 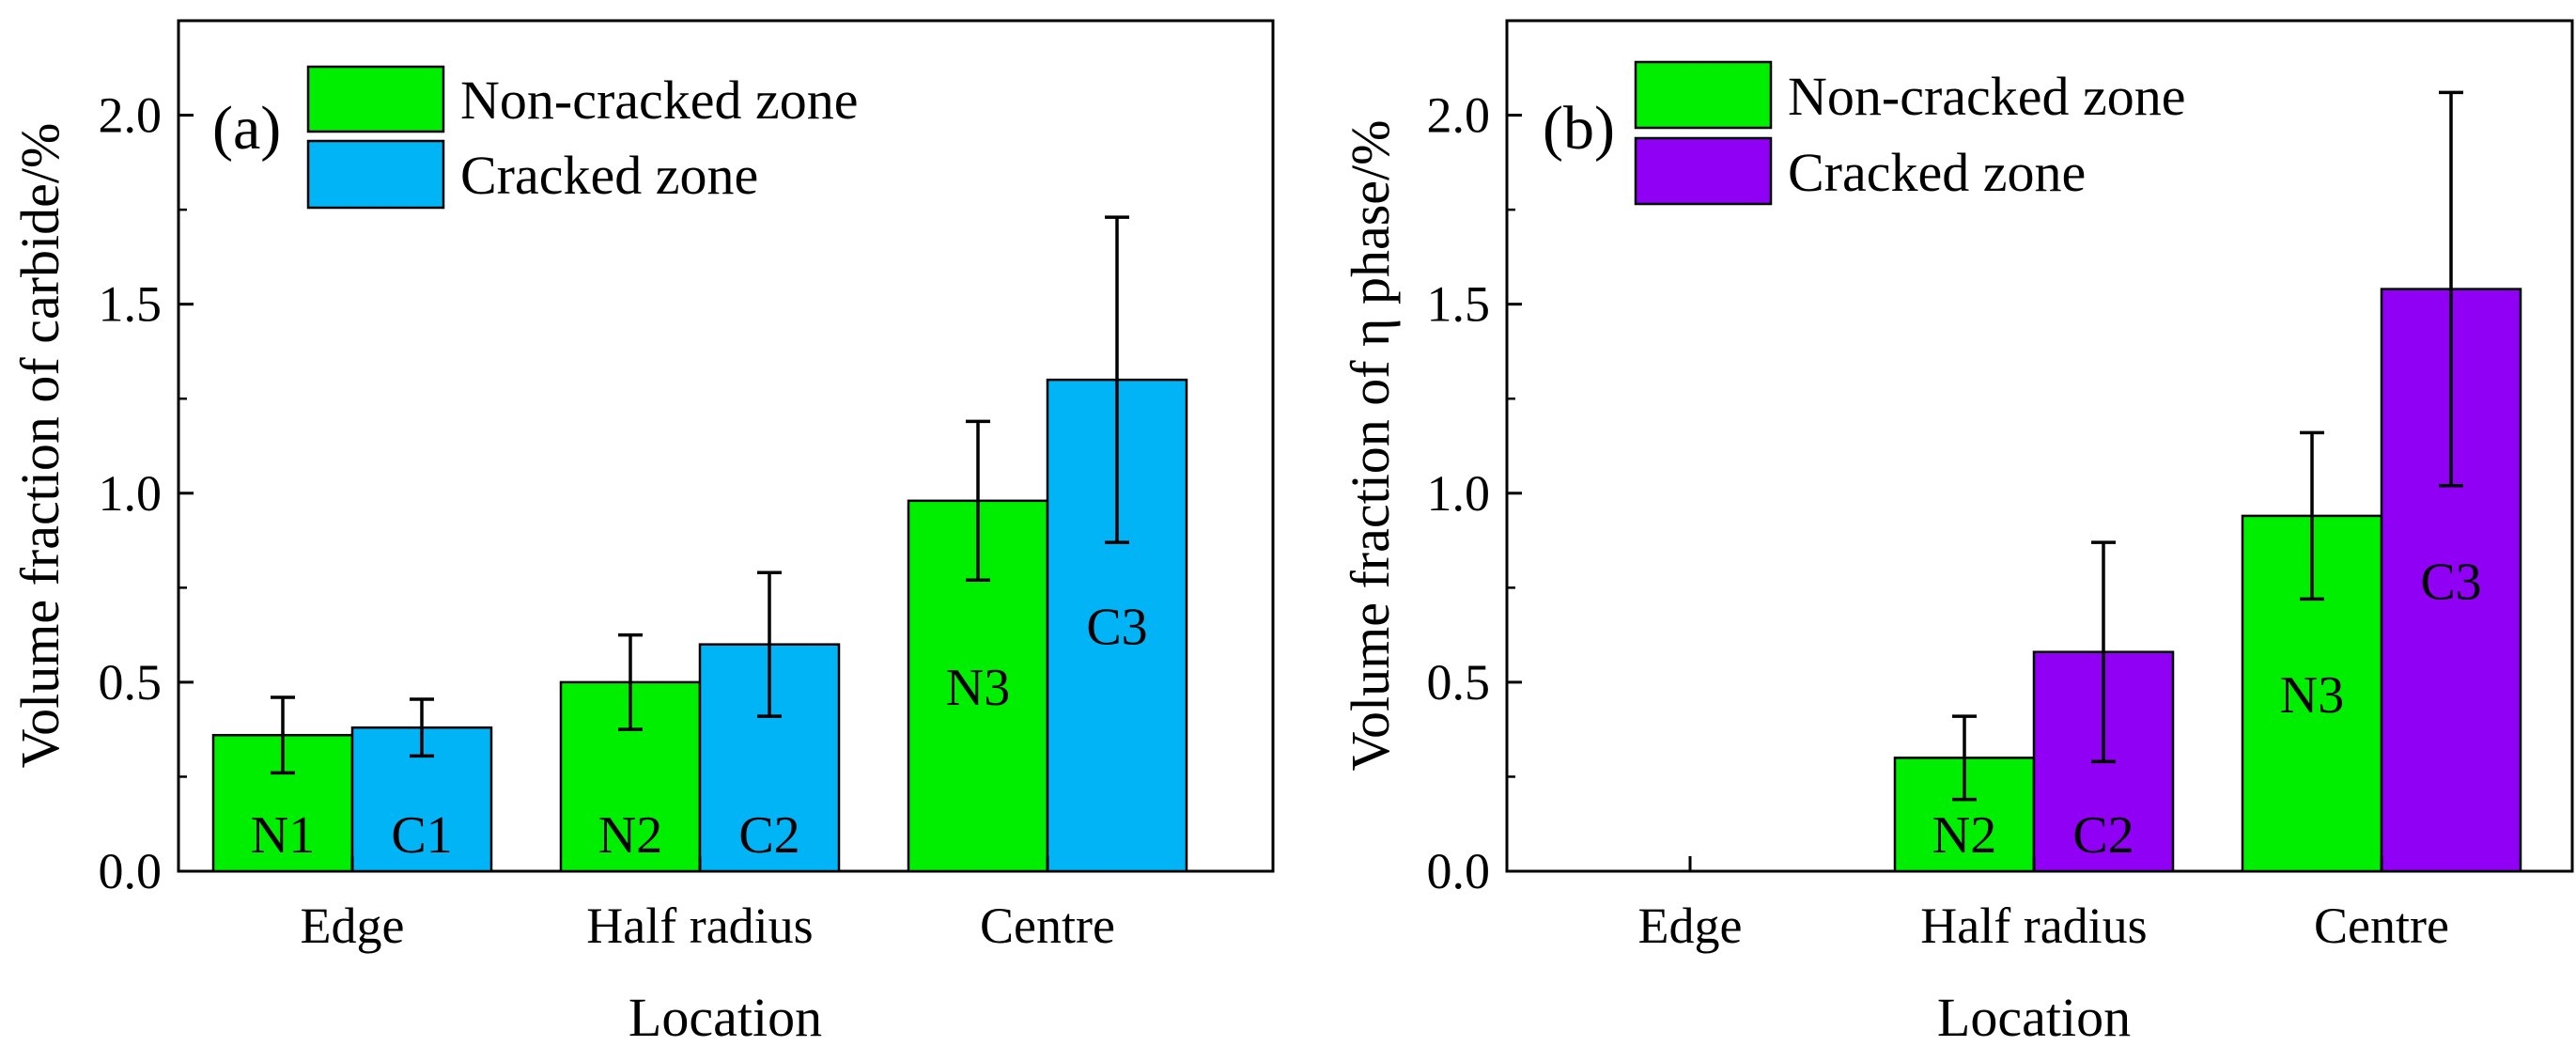 I want to click on bar-label: C1, so click(x=421, y=835).